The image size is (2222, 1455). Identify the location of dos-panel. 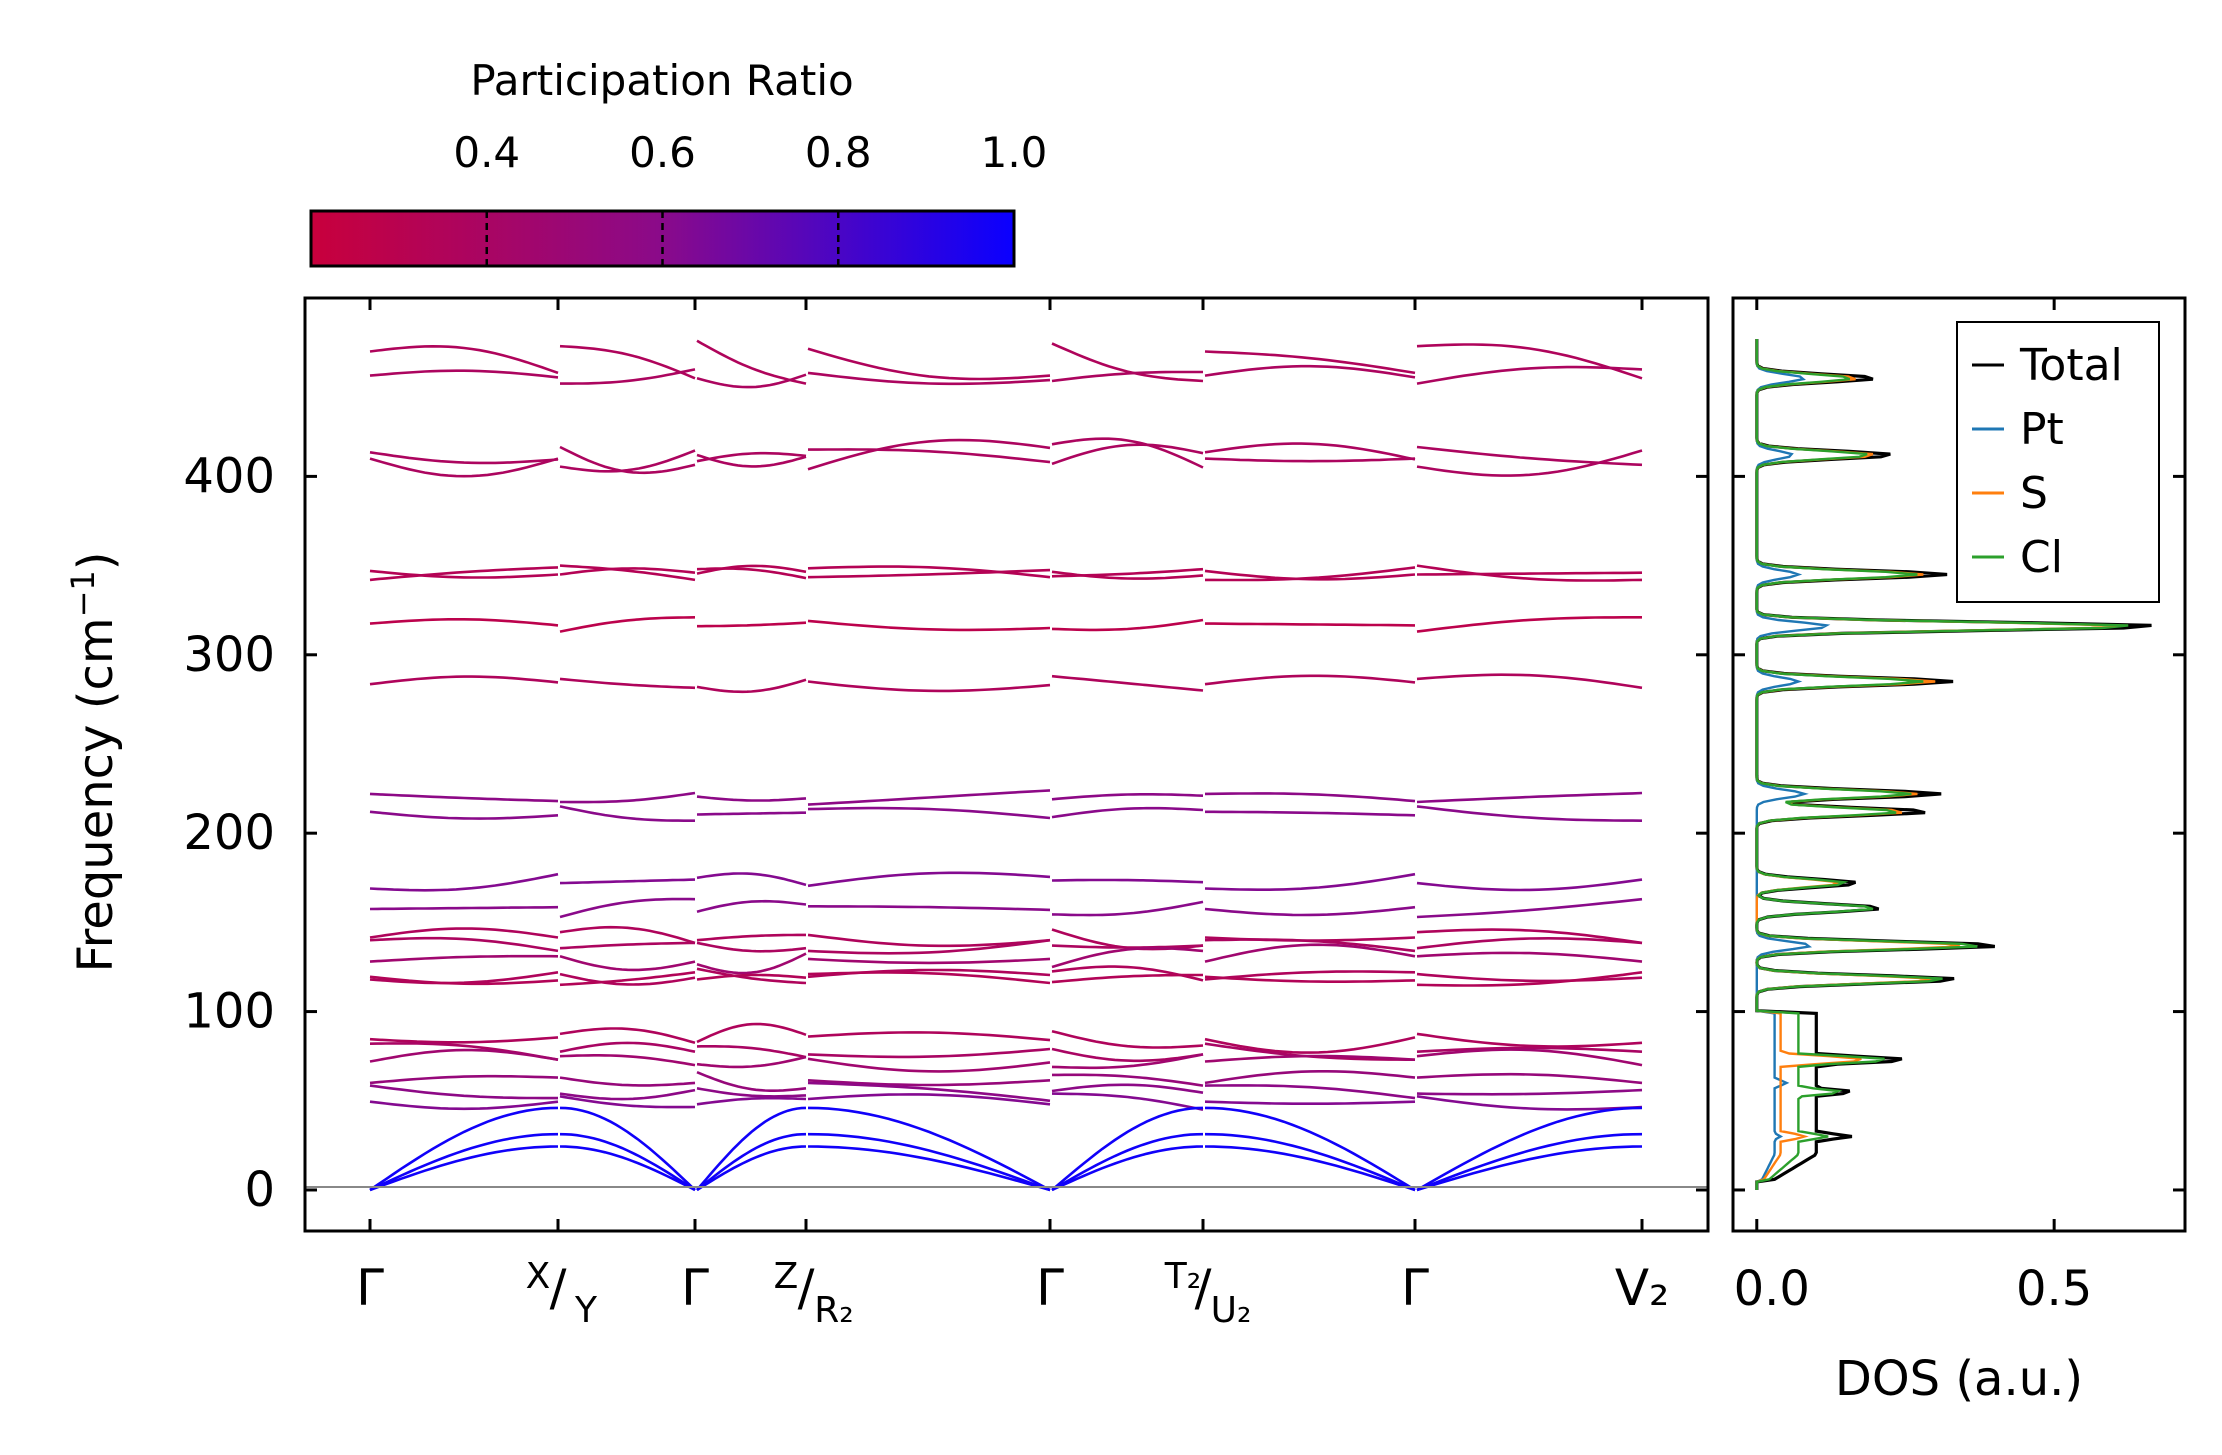
(1959, 764).